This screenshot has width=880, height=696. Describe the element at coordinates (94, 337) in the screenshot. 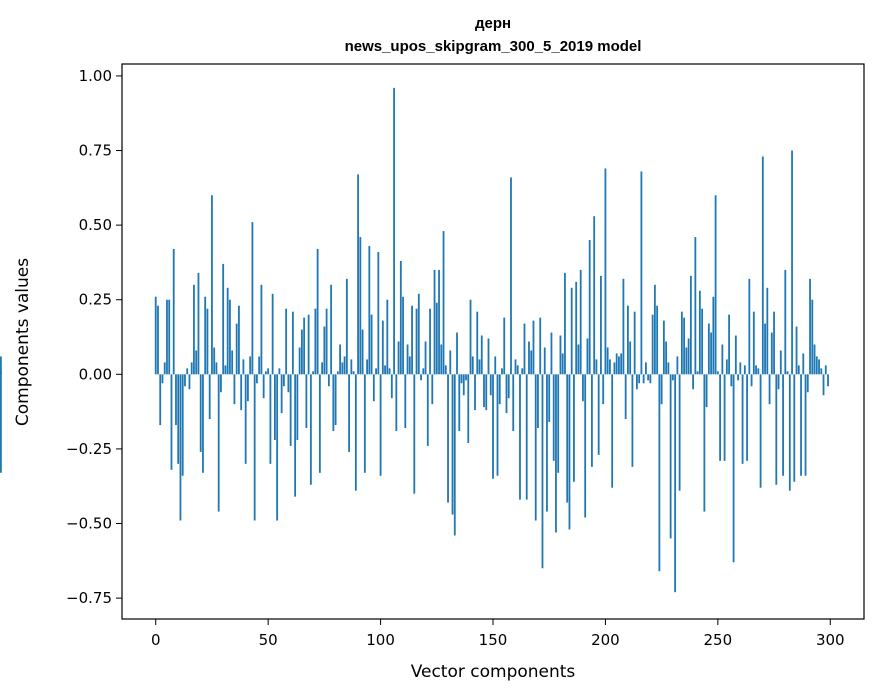

I see `y-axis-ticks: 1.00 0.75 0.50 0.25 0.00 −0.25 −0.50 −0.75` at that location.